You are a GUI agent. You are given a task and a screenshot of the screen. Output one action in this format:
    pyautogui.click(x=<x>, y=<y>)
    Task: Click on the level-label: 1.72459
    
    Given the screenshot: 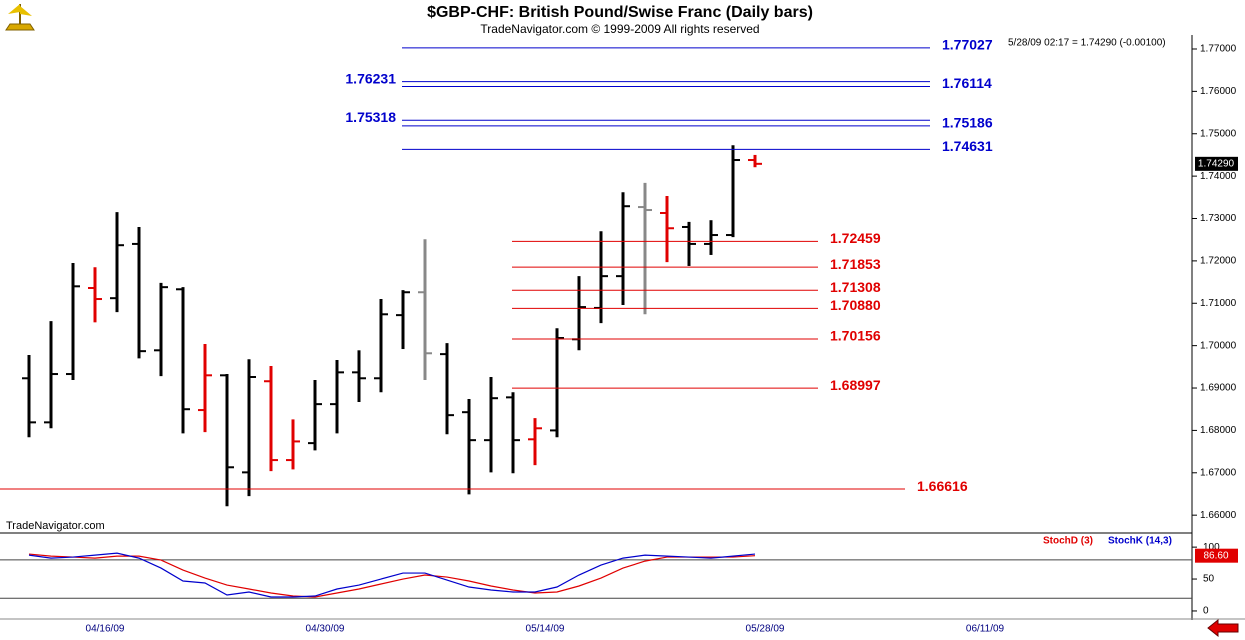 What is the action you would take?
    pyautogui.click(x=855, y=238)
    